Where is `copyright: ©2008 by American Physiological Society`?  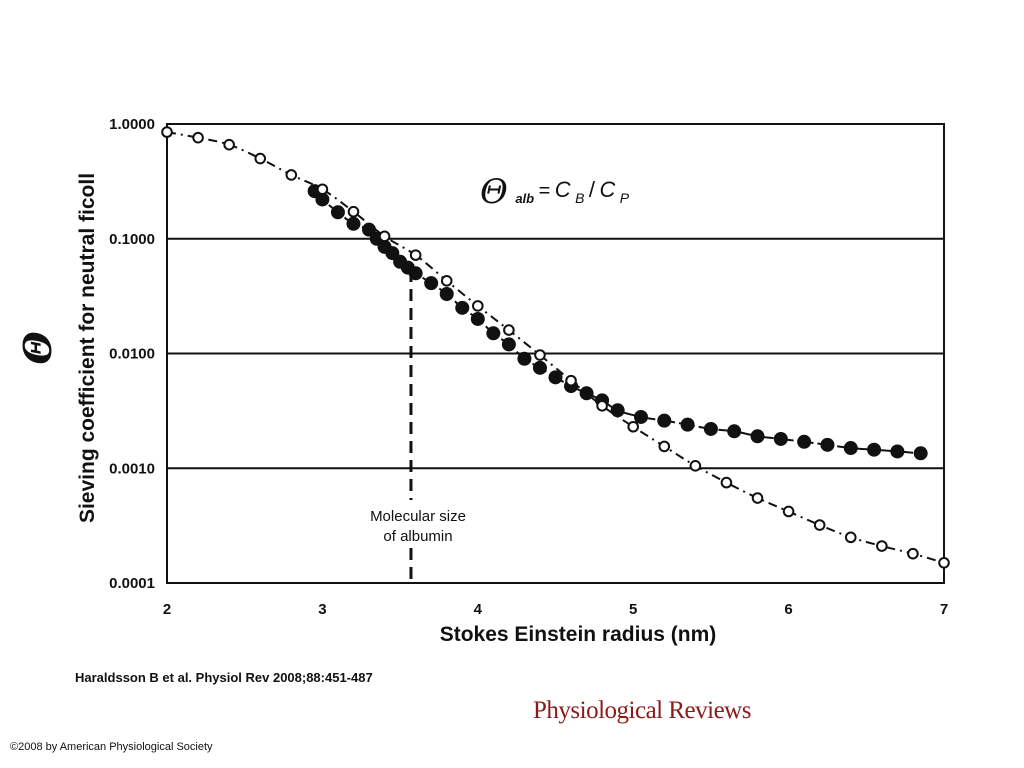 copyright: ©2008 by American Physiological Society is located at coordinates (111, 747).